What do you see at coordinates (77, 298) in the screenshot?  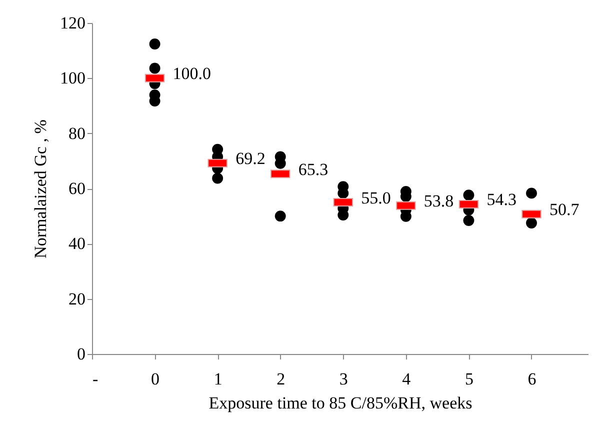 I see `y-tick-label: 20` at bounding box center [77, 298].